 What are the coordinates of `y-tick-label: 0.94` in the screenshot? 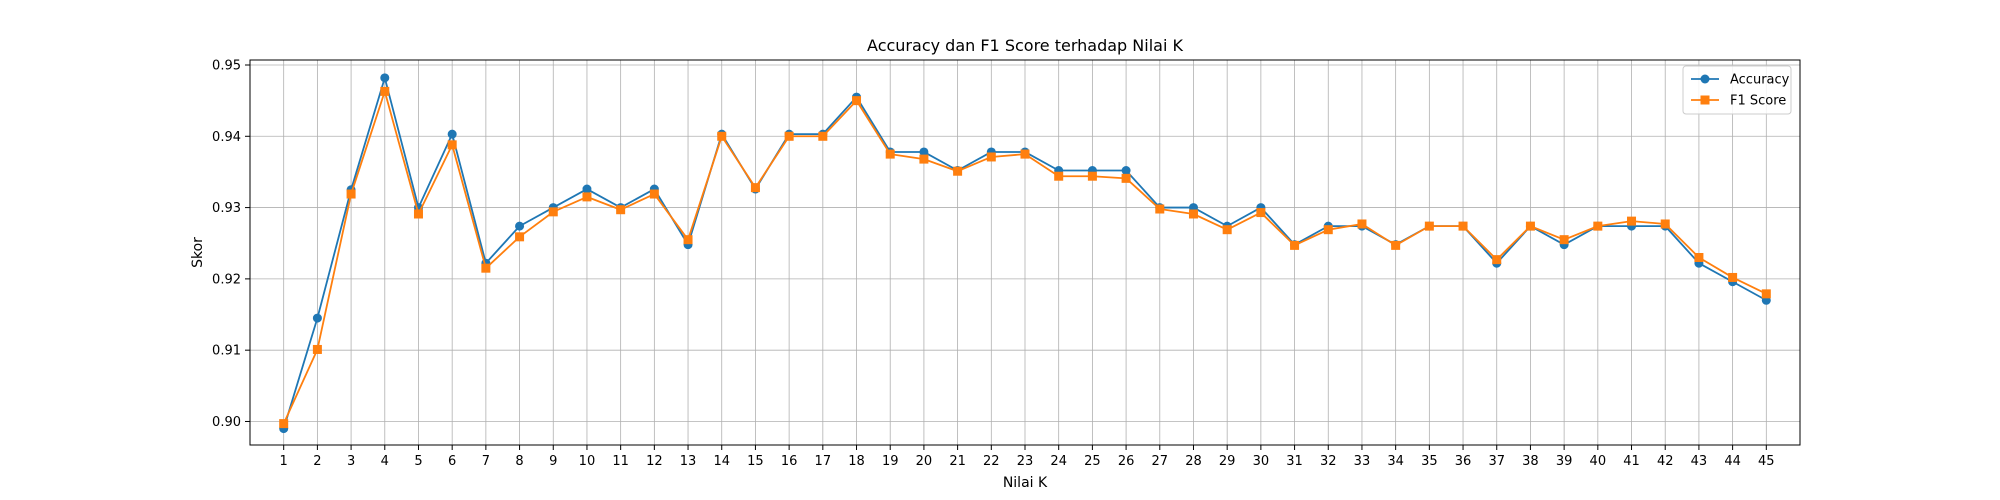 It's located at (226, 137).